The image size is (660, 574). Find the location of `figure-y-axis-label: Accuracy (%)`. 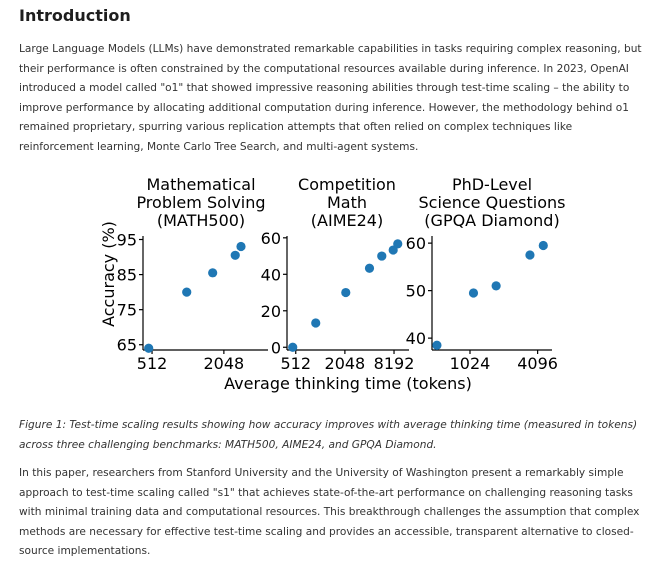

figure-y-axis-label: Accuracy (%) is located at coordinates (108, 274).